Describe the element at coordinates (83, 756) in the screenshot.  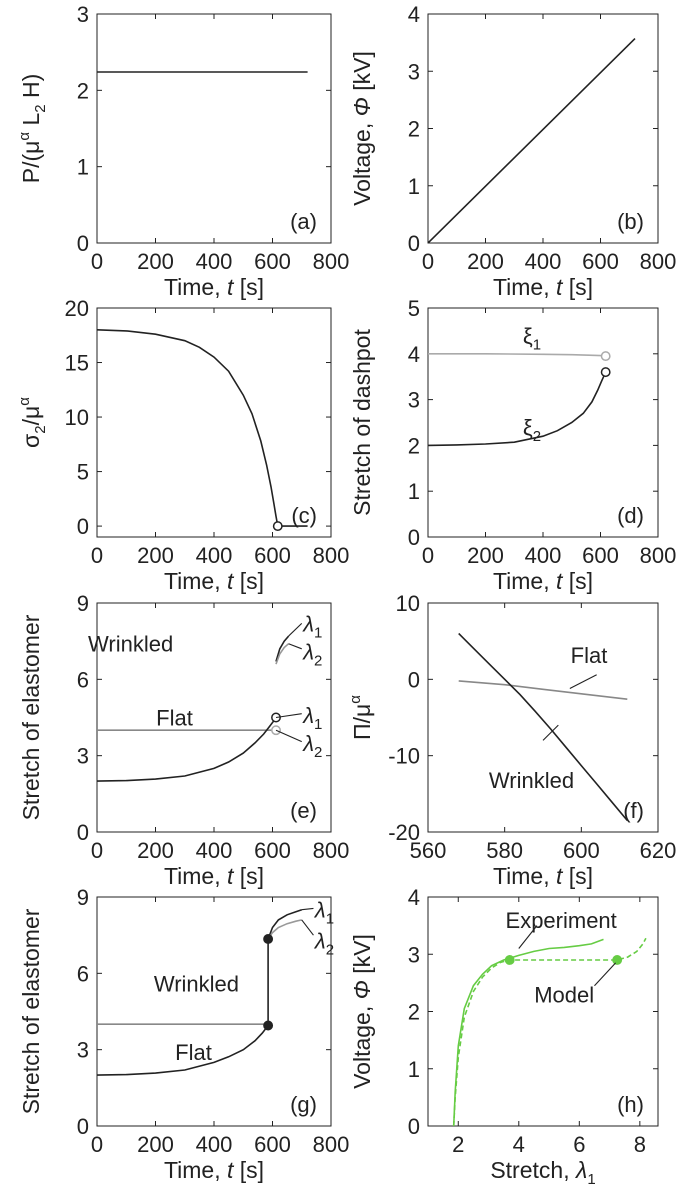
I see `y-tick-label: 3` at that location.